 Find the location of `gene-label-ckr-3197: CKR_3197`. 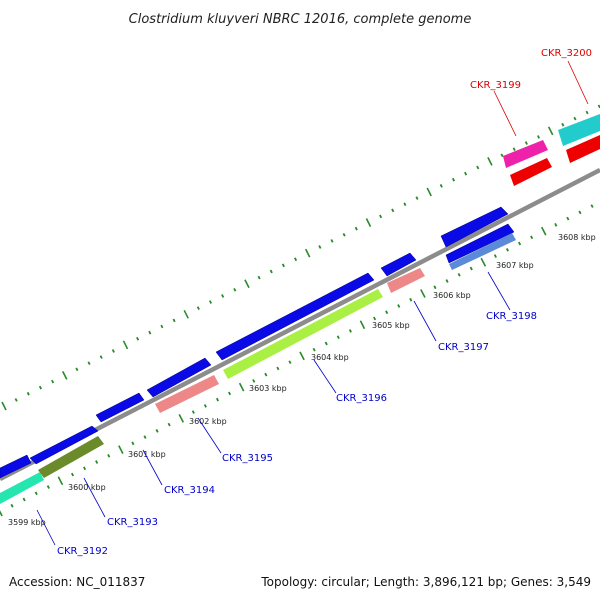

gene-label-ckr-3197: CKR_3197 is located at coordinates (463, 347).